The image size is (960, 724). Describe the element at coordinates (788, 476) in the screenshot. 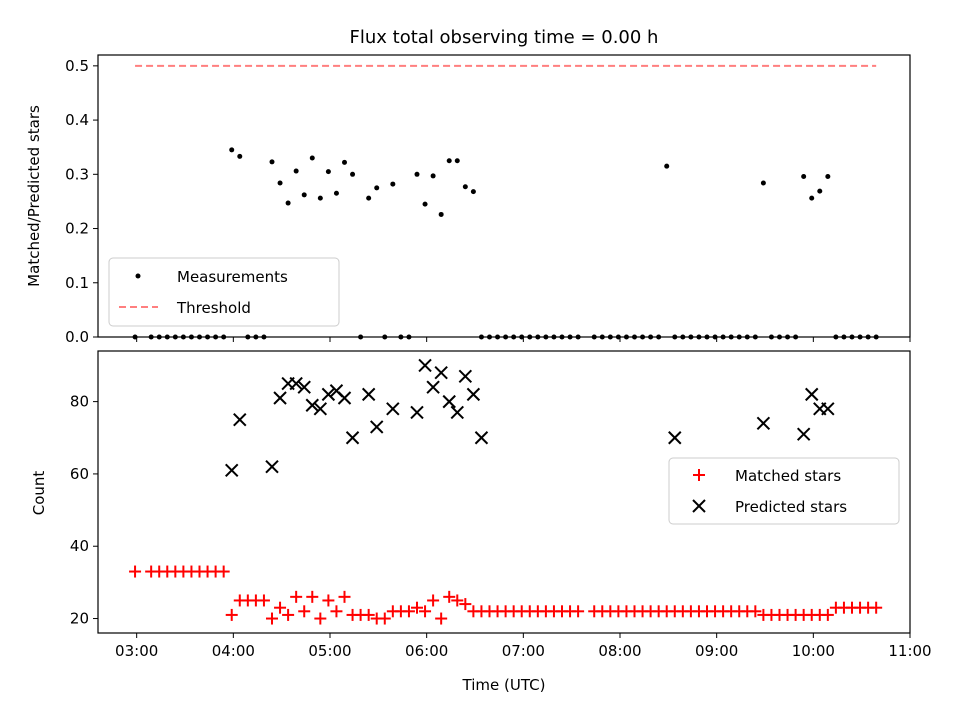

I see `legend-matched-label: Matched stars` at that location.